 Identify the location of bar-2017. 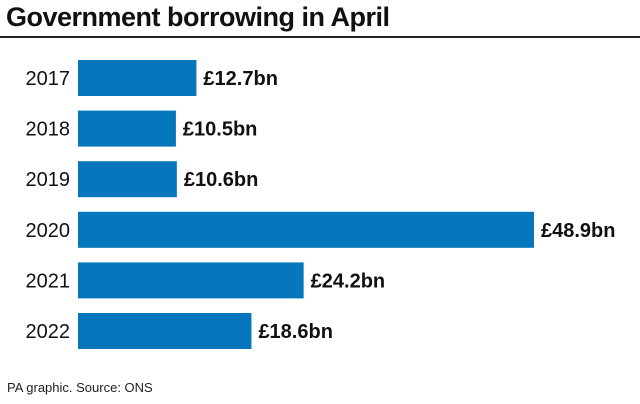
(137, 78).